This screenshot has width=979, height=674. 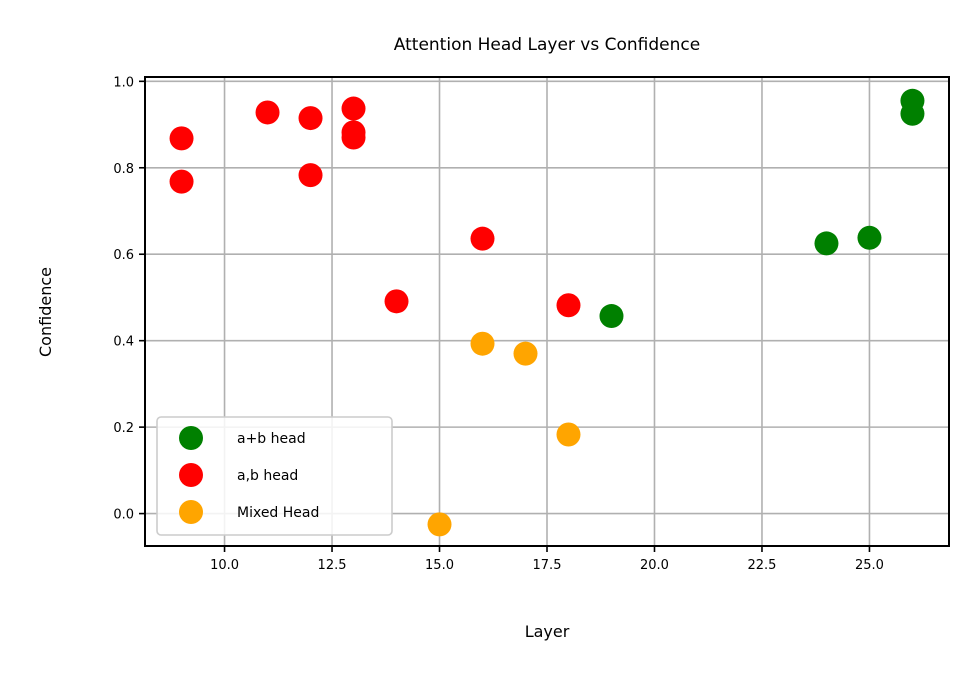 I want to click on x-axis-ticks: 10.0 12.5 15.0 17.5 20.0 22.5 25.0, so click(x=547, y=559).